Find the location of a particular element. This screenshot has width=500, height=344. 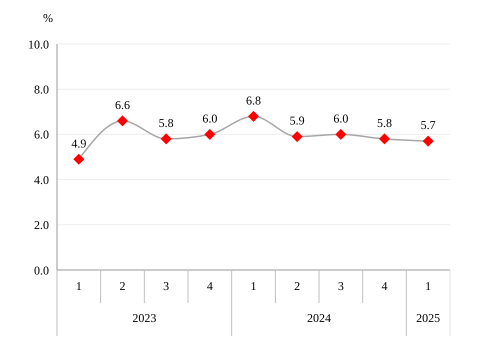

y-tick-label: 8.0 is located at coordinates (41, 89).